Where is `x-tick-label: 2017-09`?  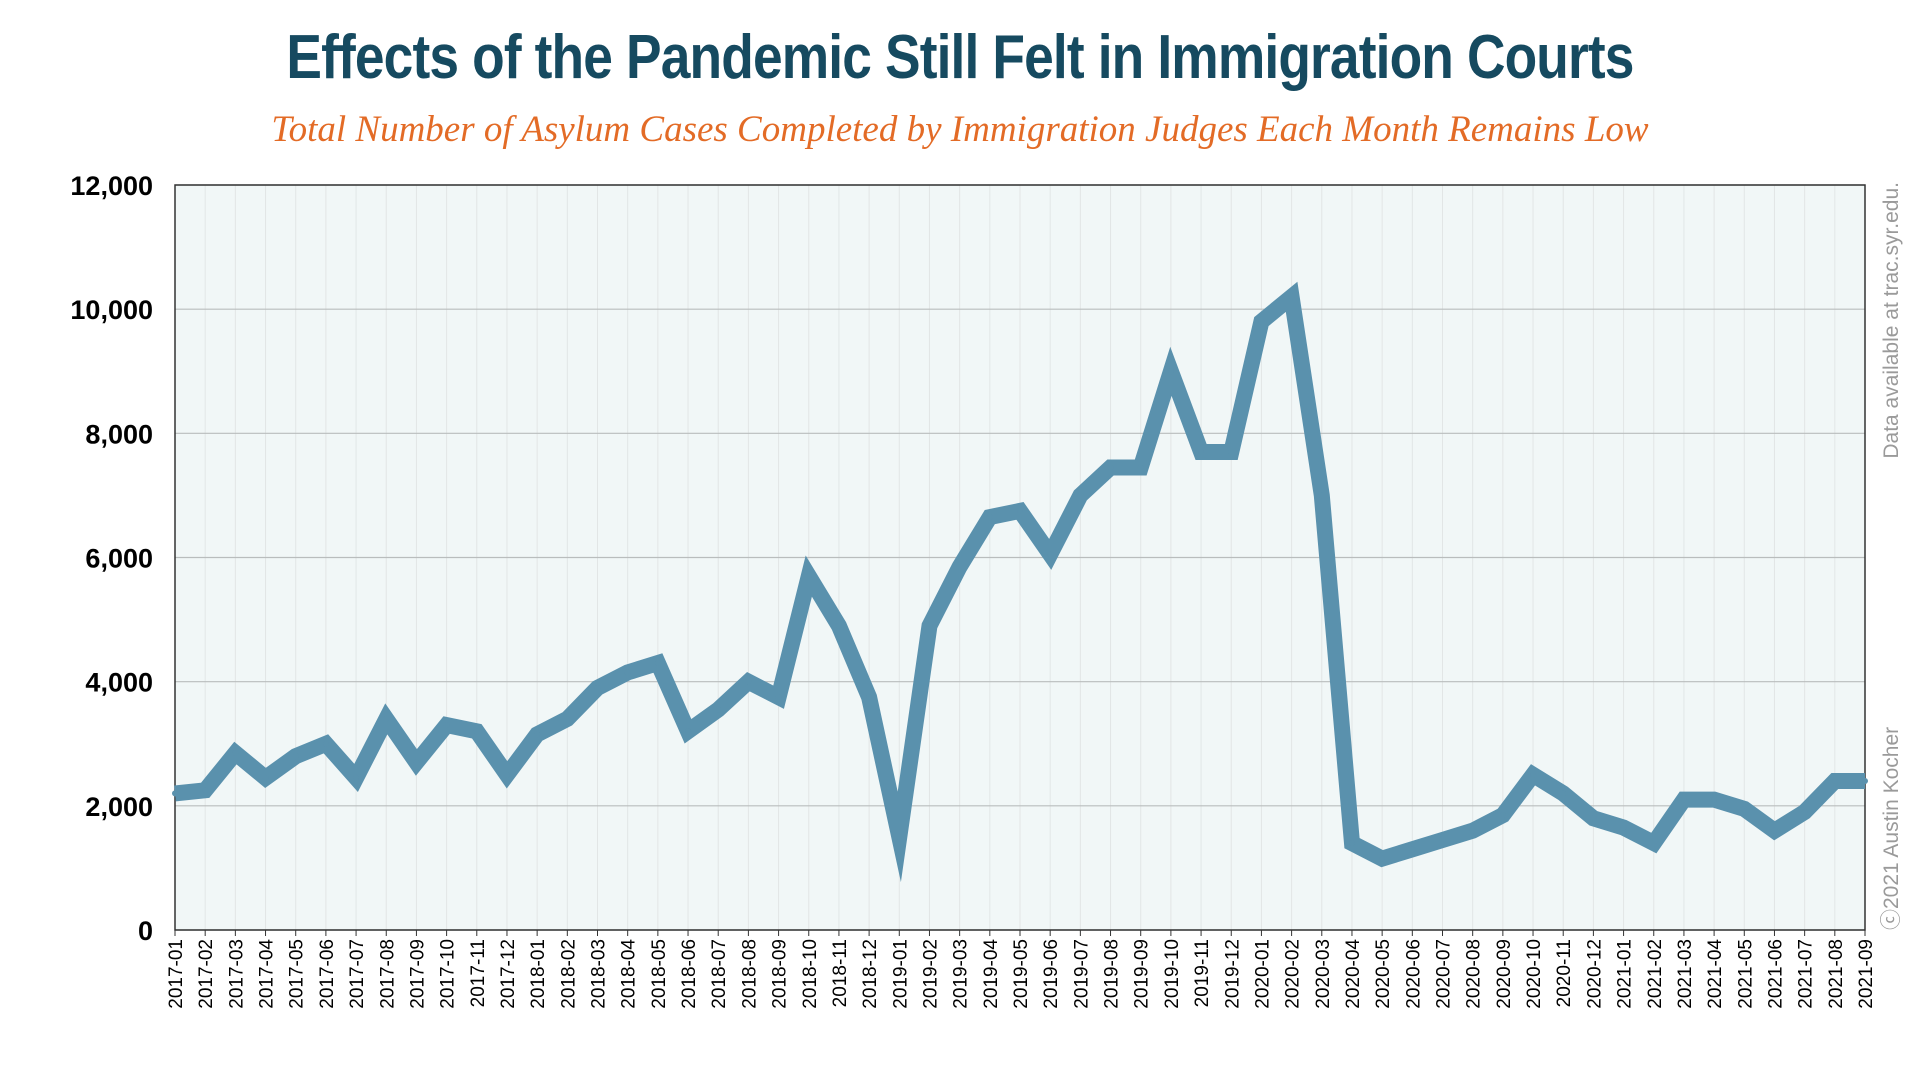
x-tick-label: 2017-09 is located at coordinates (417, 974).